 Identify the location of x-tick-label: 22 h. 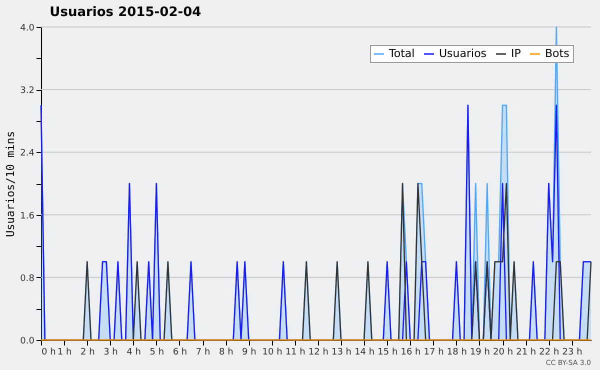
(549, 353).